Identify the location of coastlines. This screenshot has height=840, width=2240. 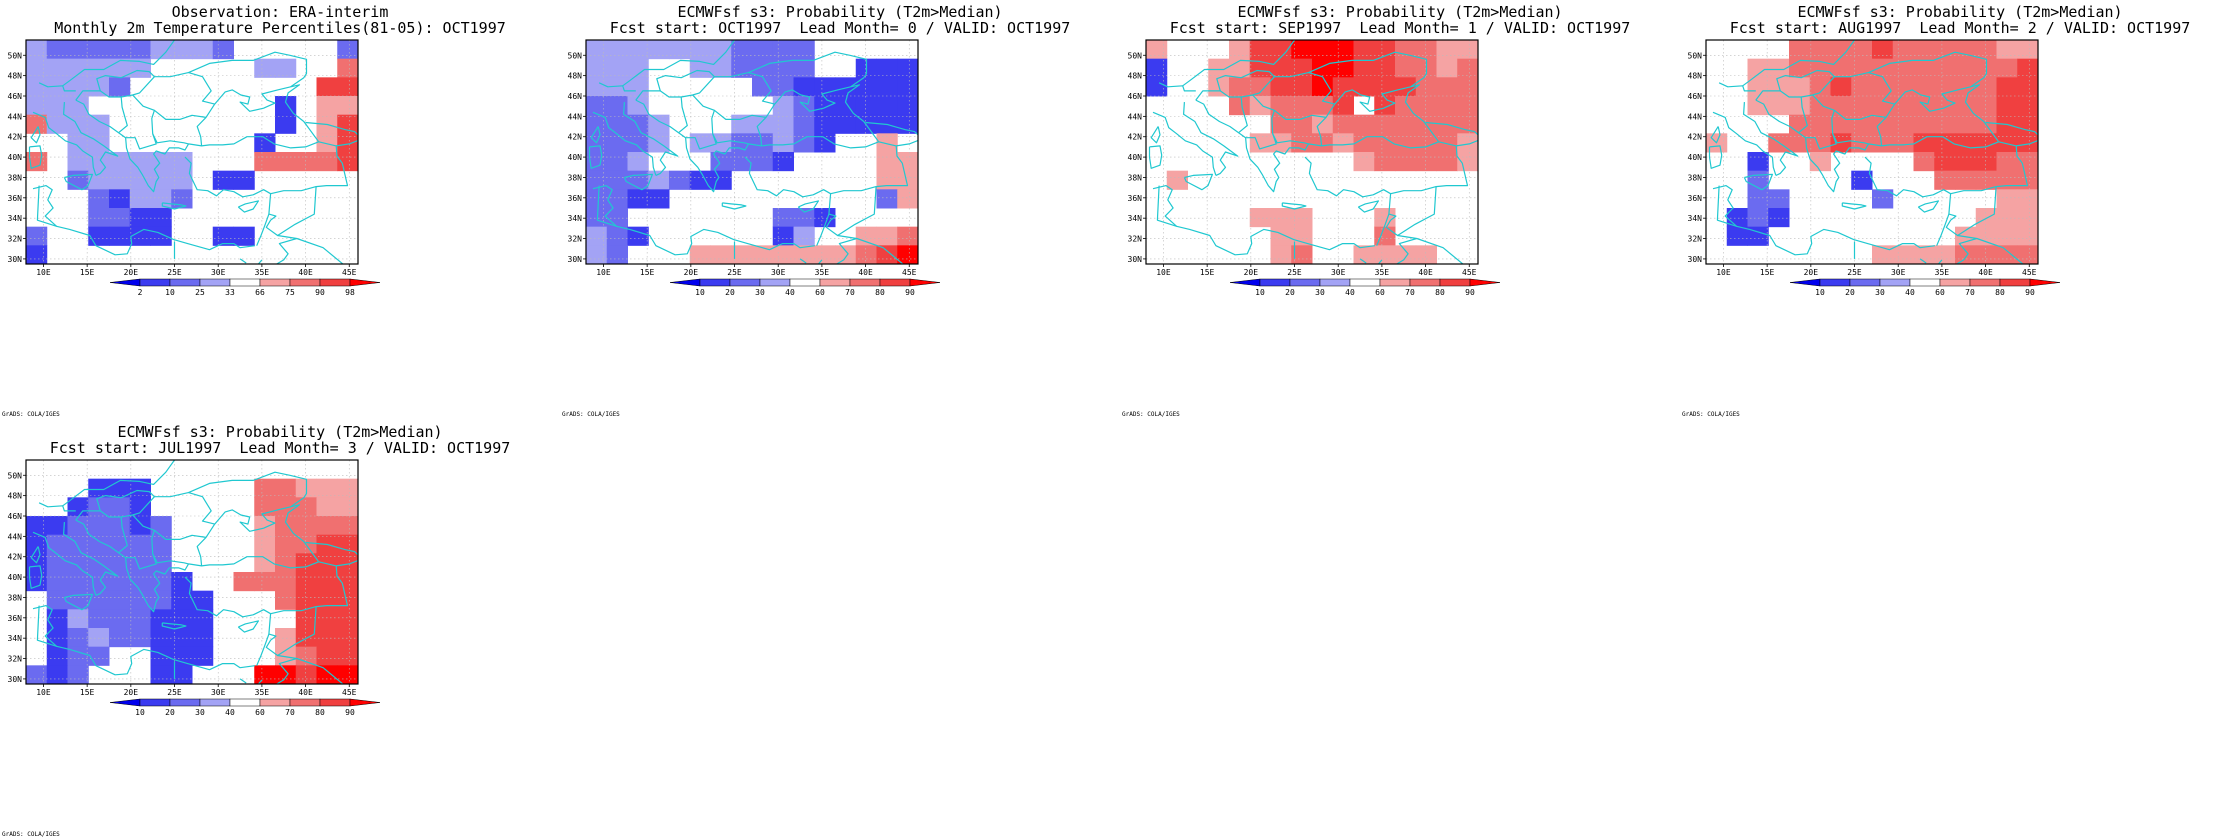
(1313, 152).